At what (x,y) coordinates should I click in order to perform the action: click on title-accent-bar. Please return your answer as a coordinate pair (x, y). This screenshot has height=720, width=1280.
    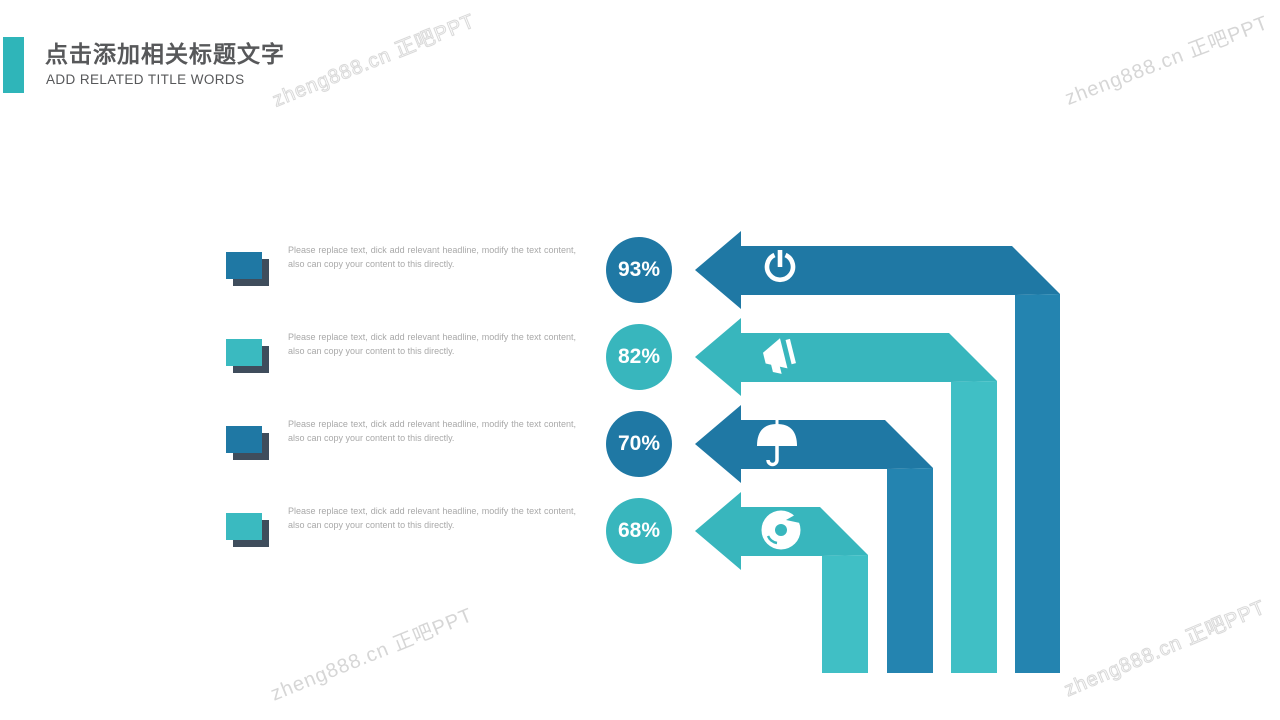
    Looking at the image, I should click on (13, 65).